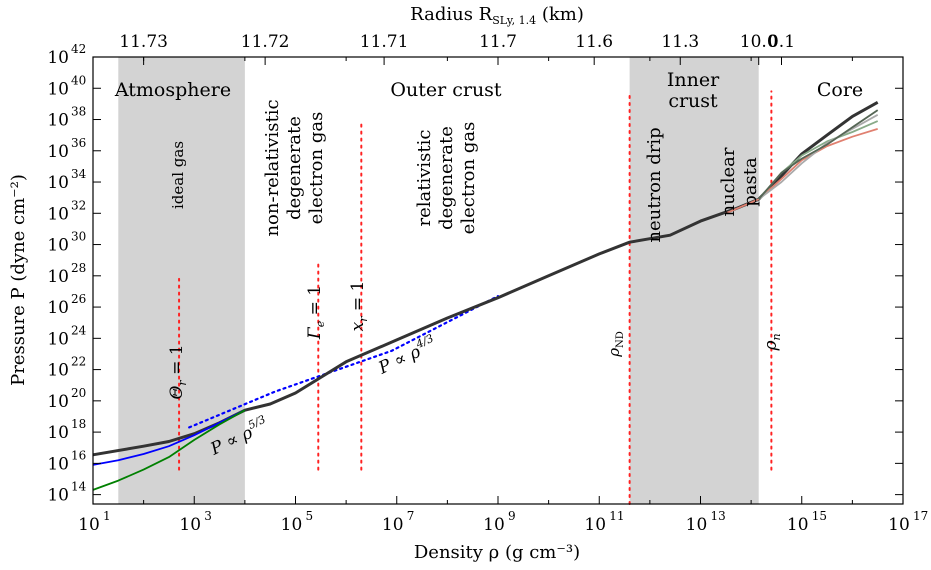 Image resolution: width=931 pixels, height=570 pixels. What do you see at coordinates (208, 516) in the screenshot?
I see `x-tick-exponent-1: 3` at bounding box center [208, 516].